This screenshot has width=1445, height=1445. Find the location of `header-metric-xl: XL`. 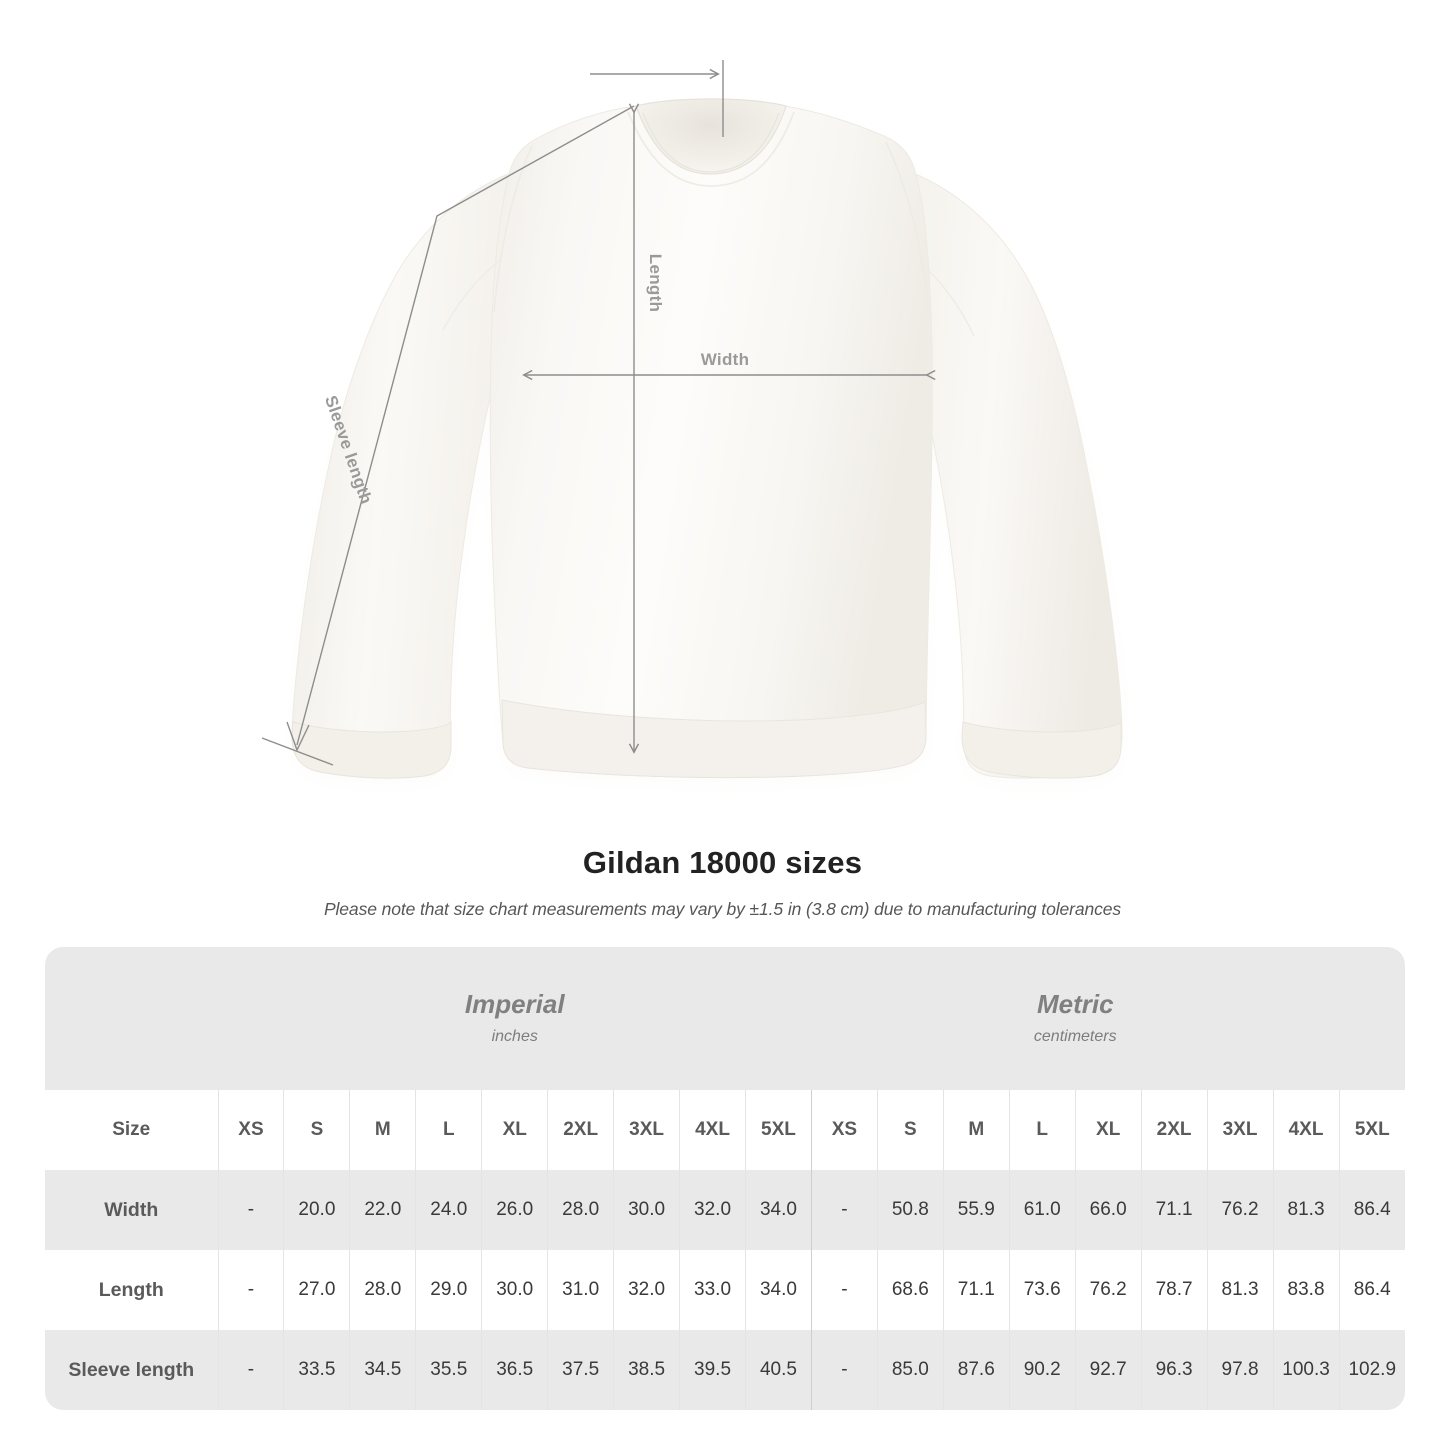

header-metric-xl: XL is located at coordinates (1108, 1130).